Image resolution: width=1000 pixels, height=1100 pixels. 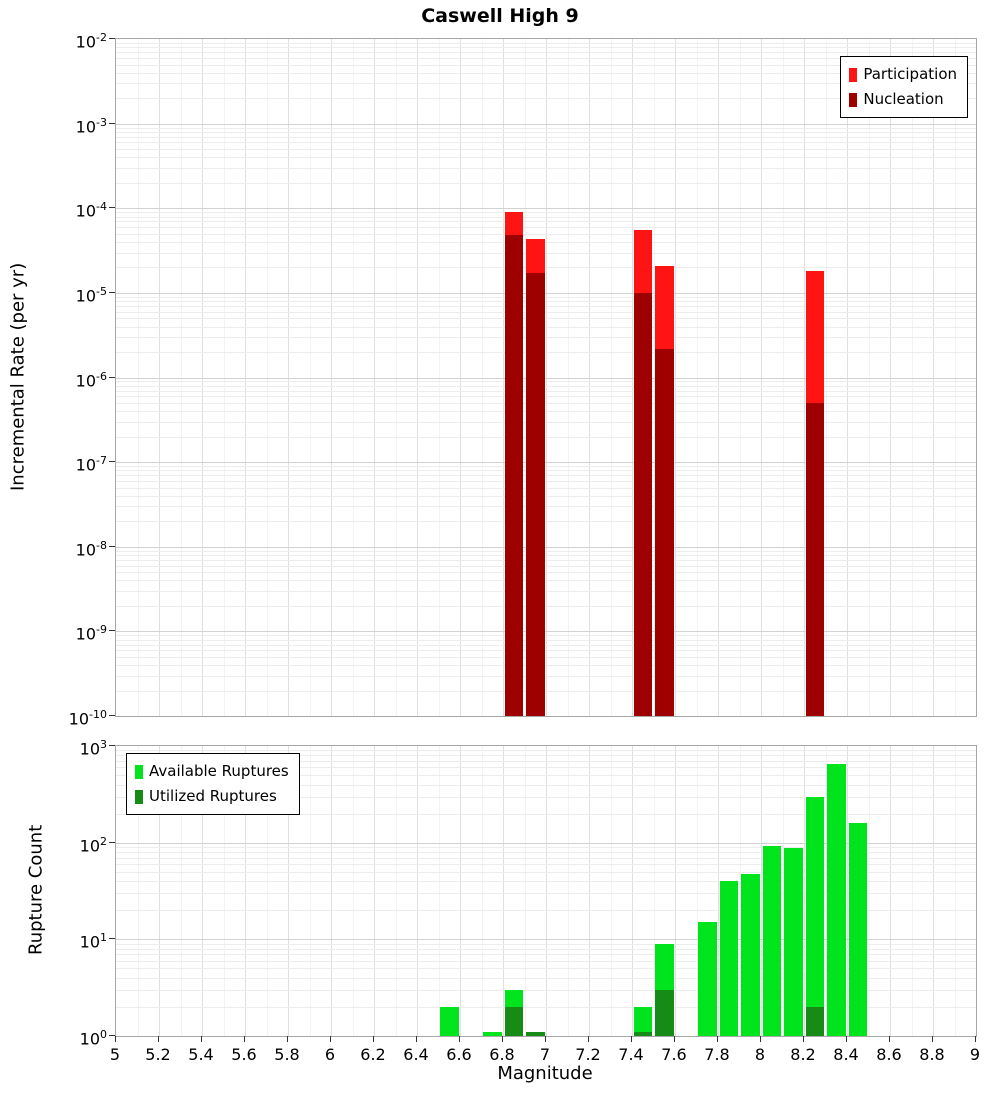 What do you see at coordinates (91, 210) in the screenshot?
I see `y-tick-label: 10⁻⁴` at bounding box center [91, 210].